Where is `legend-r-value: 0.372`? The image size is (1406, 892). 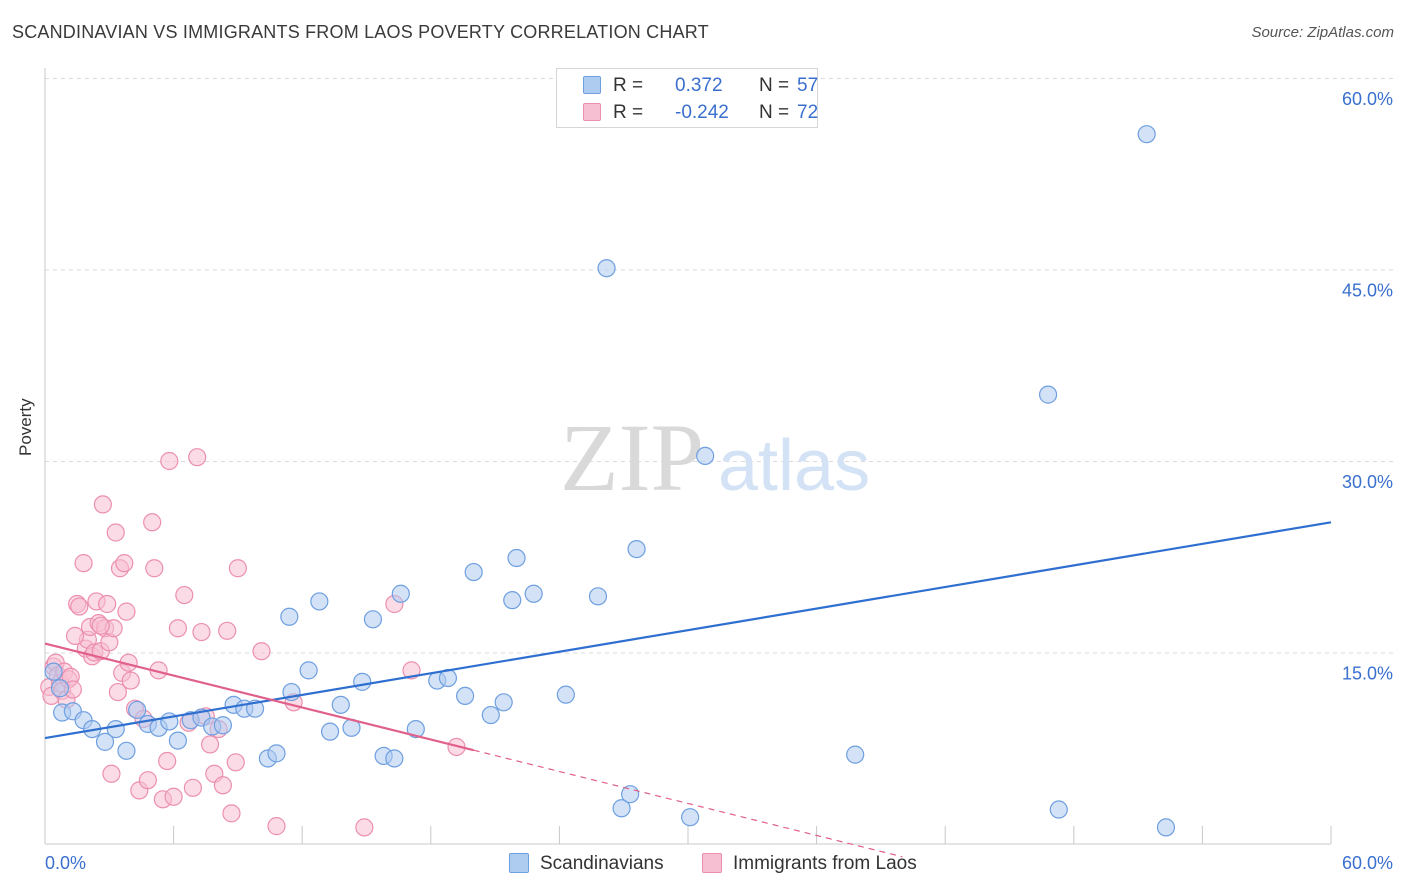 legend-r-value: 0.372 is located at coordinates (699, 85).